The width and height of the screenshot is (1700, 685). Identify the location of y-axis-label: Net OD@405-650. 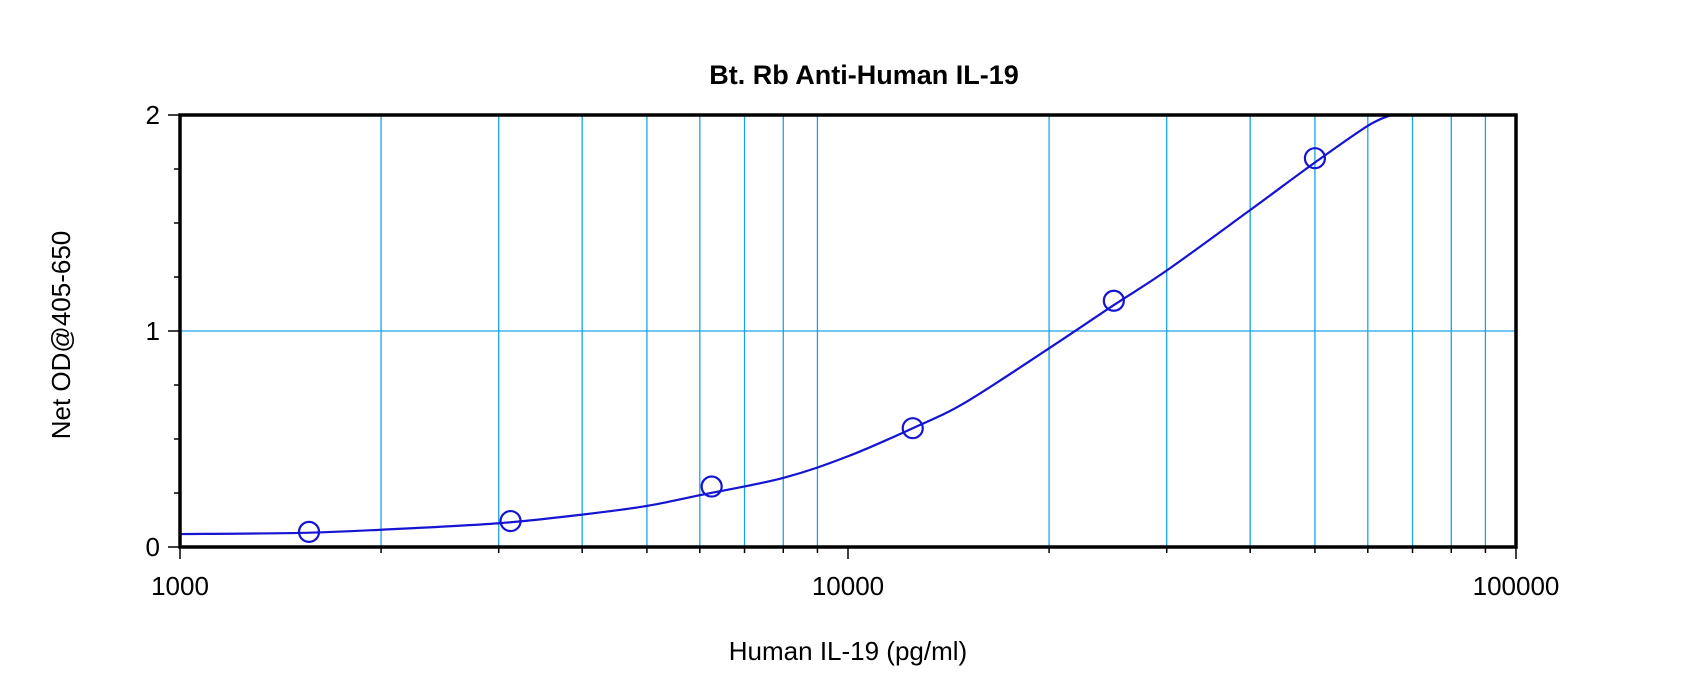
(61, 335).